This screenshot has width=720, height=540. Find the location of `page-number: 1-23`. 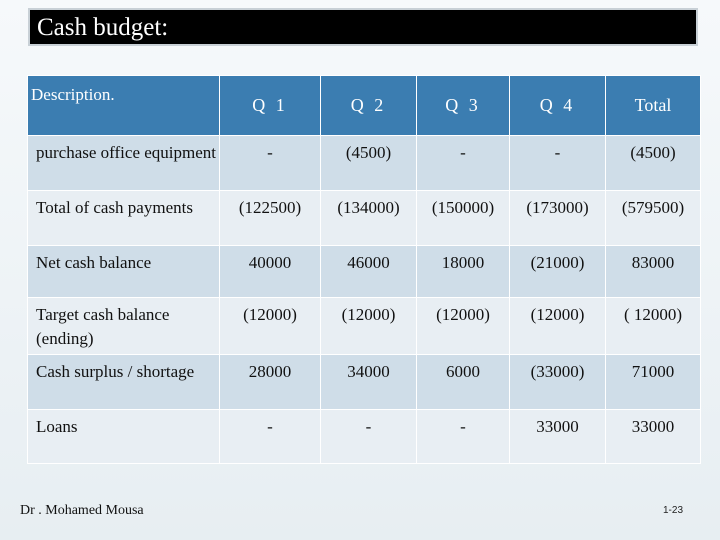

page-number: 1-23 is located at coordinates (673, 510).